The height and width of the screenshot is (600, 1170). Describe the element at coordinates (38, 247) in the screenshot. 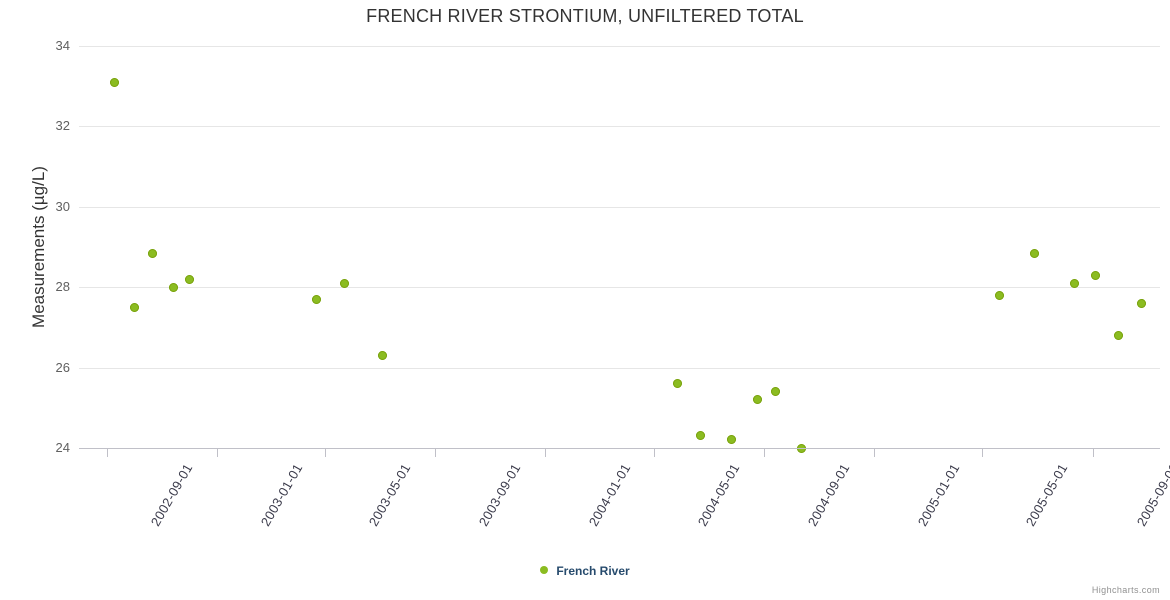

I see `y-axis-title: Measurements (µg/L)` at that location.